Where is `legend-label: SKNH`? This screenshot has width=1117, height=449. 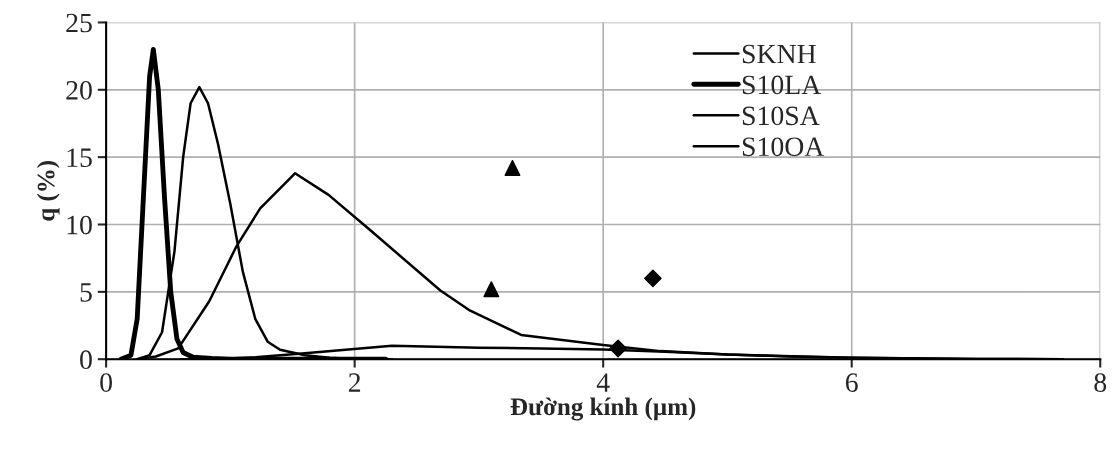
legend-label: SKNH is located at coordinates (779, 54).